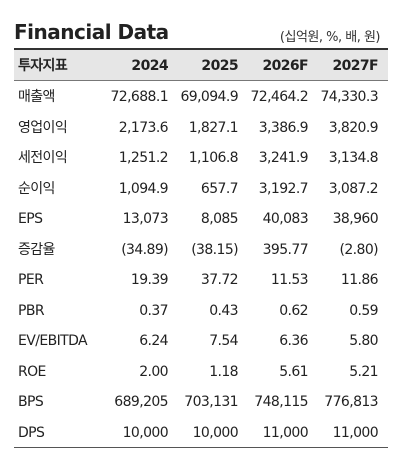  Describe the element at coordinates (31, 280) in the screenshot. I see `row-label: PER` at that location.